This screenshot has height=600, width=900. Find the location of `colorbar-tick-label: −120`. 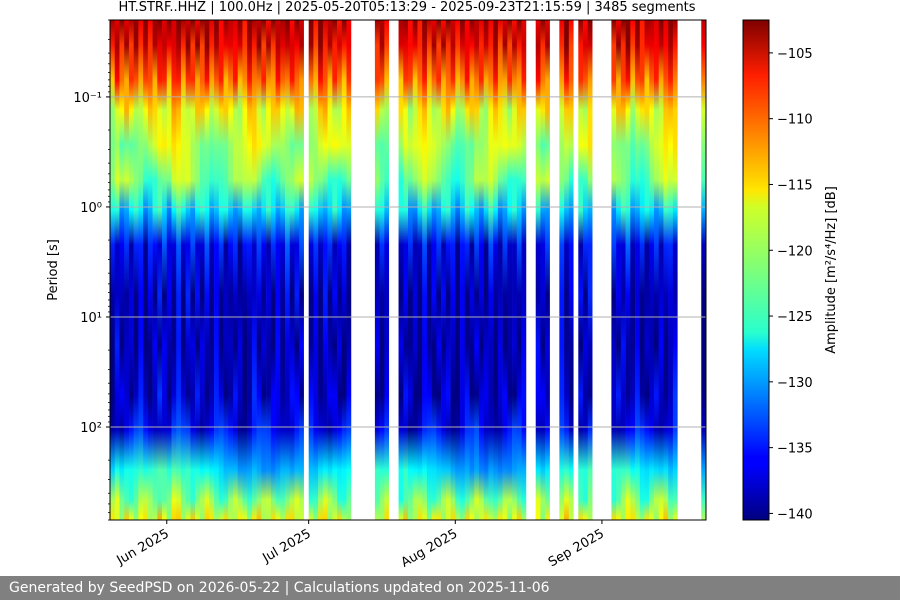

colorbar-tick-label: −120 is located at coordinates (795, 251).